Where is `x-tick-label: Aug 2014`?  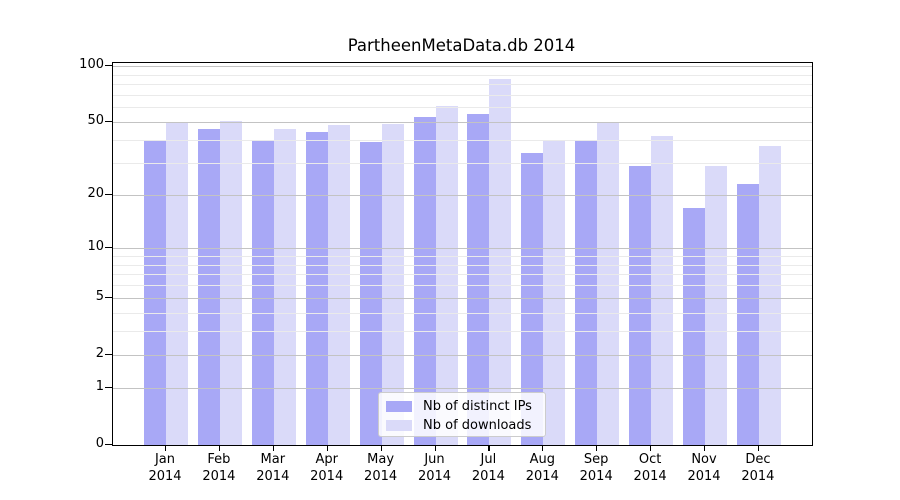 x-tick-label: Aug 2014 is located at coordinates (542, 468).